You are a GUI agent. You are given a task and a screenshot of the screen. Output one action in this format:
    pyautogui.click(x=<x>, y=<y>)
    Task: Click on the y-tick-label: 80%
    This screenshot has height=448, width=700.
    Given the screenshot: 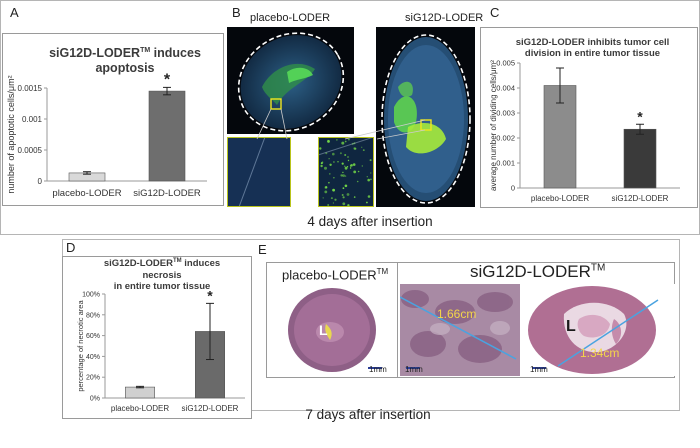 What is the action you would take?
    pyautogui.click(x=93, y=315)
    